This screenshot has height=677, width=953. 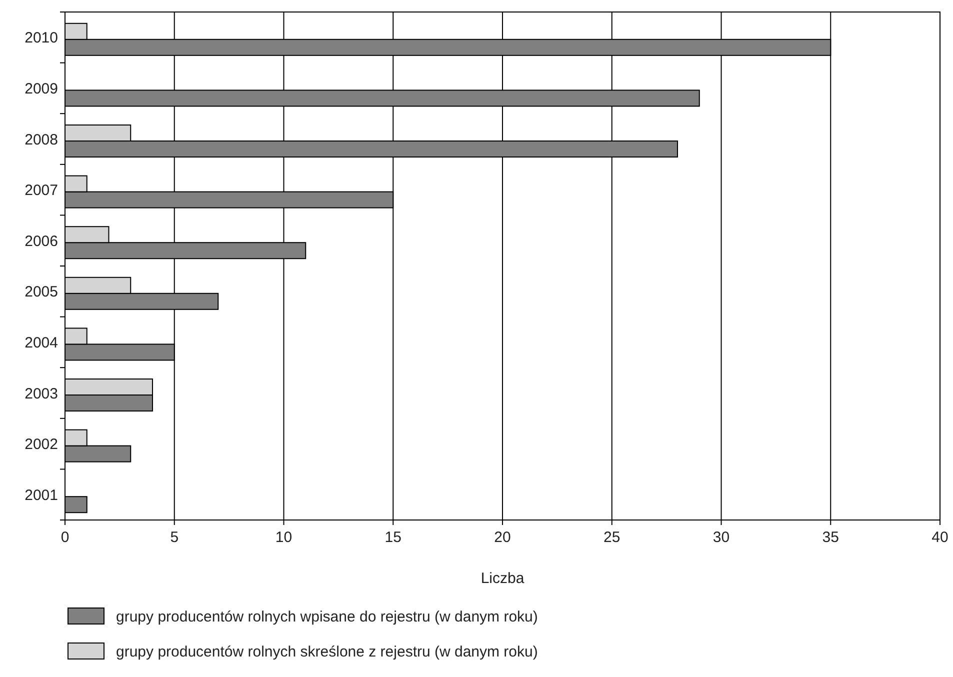 I want to click on x-tick-label: 20, so click(x=502, y=537).